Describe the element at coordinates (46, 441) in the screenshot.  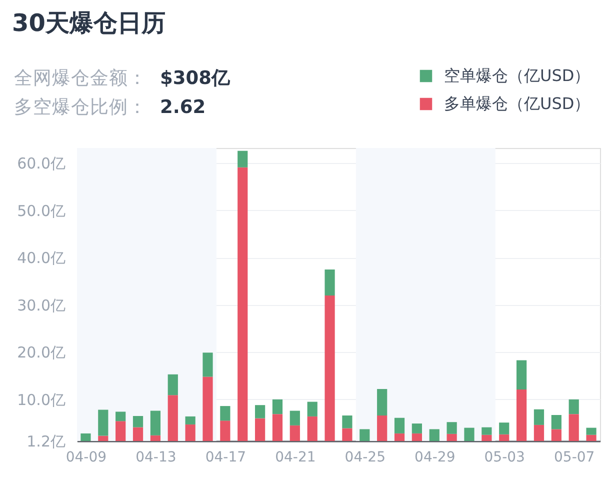
I see `y-tick-label: 1.2亿` at that location.